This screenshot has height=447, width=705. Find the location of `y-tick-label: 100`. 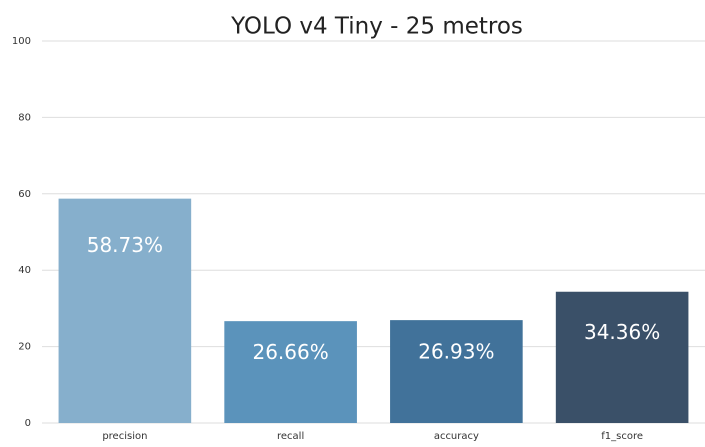

y-tick-label: 100 is located at coordinates (21, 41).